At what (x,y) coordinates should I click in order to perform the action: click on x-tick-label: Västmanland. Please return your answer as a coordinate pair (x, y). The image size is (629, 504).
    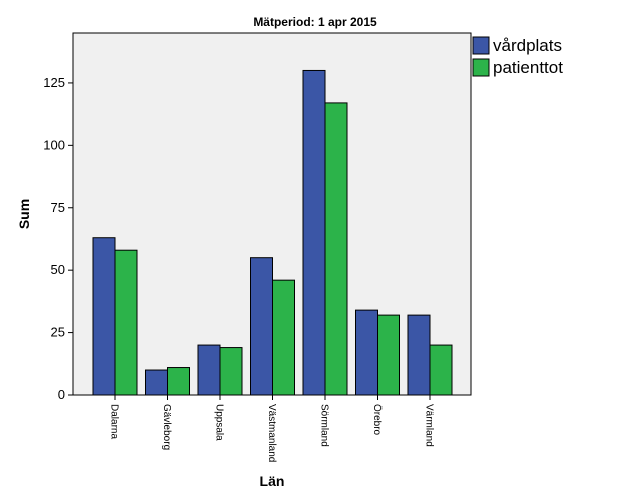
    Looking at the image, I should click on (271, 433).